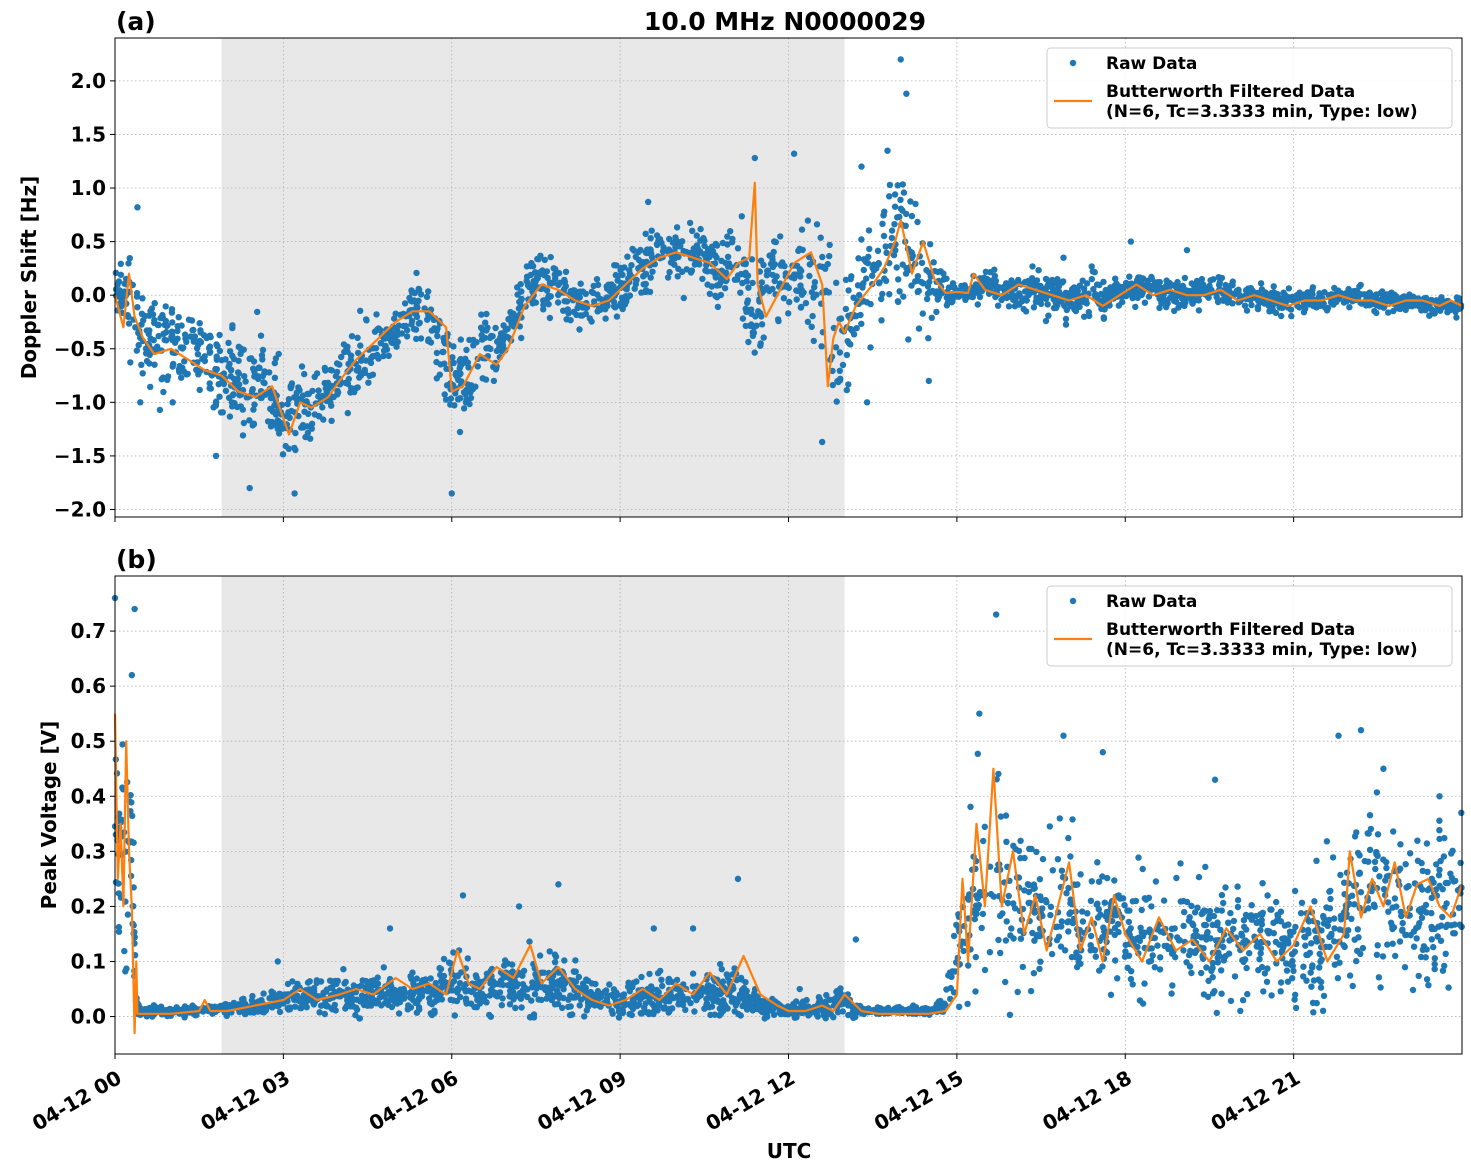 The width and height of the screenshot is (1471, 1172). Describe the element at coordinates (88, 906) in the screenshot. I see `y-tick-label: 0.2` at that location.